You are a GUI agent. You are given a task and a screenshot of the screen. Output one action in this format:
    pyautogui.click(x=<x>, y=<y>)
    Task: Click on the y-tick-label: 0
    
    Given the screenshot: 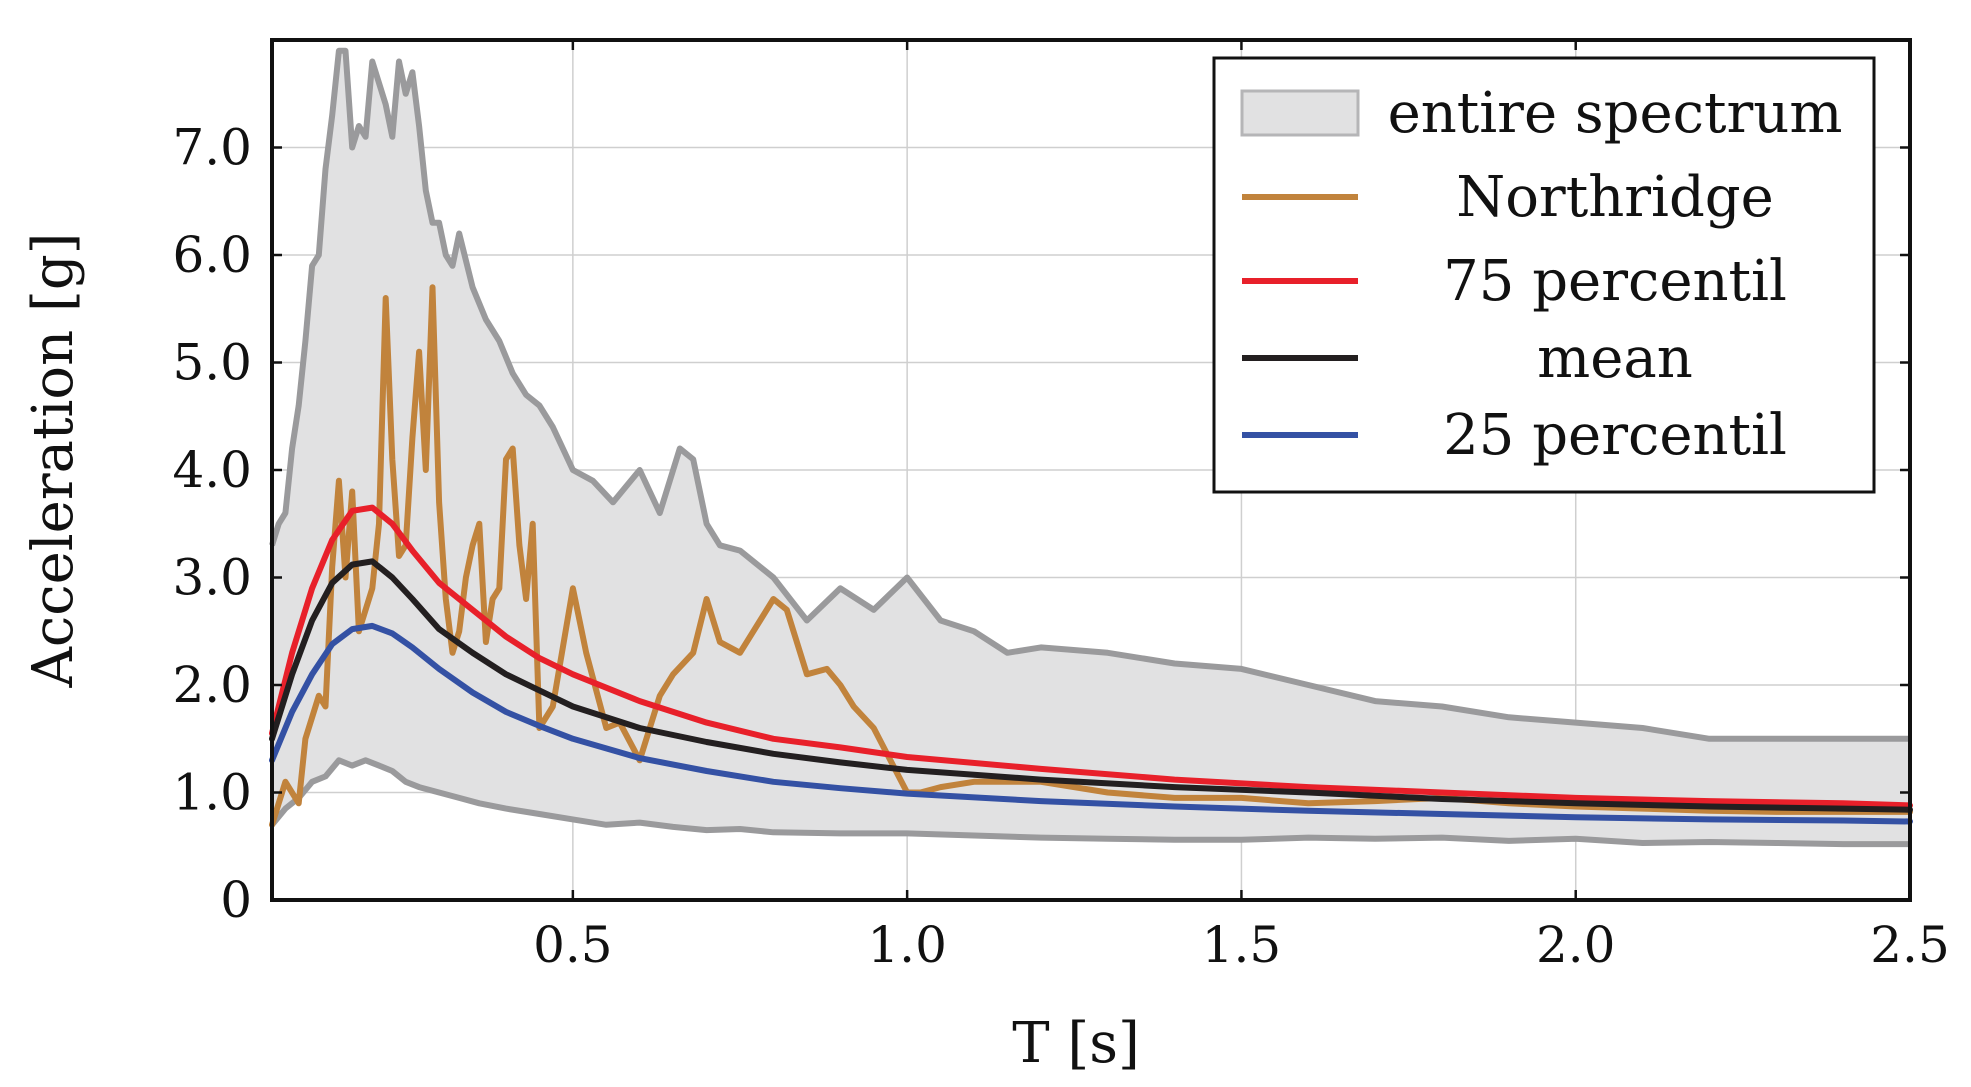 What is the action you would take?
    pyautogui.click(x=236, y=900)
    